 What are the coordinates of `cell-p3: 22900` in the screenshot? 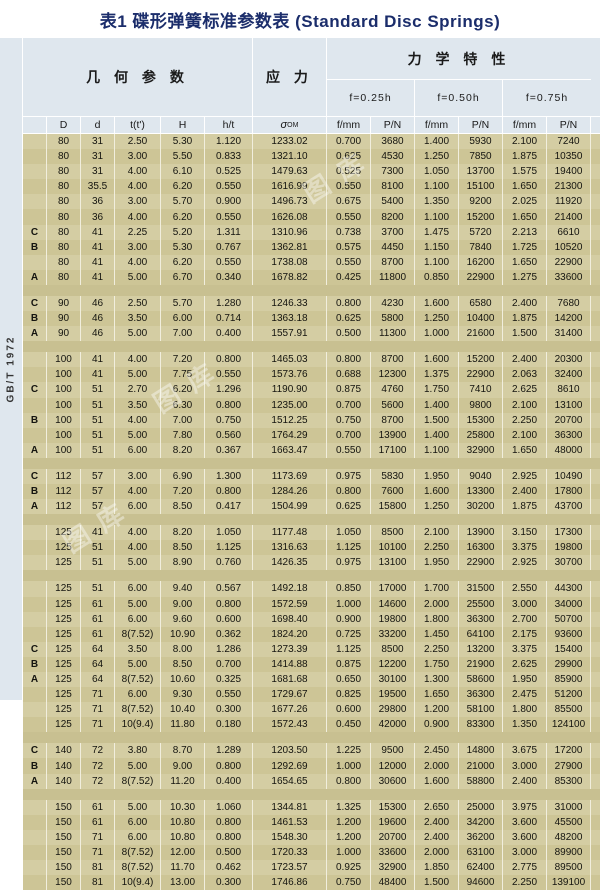 It's located at (569, 262).